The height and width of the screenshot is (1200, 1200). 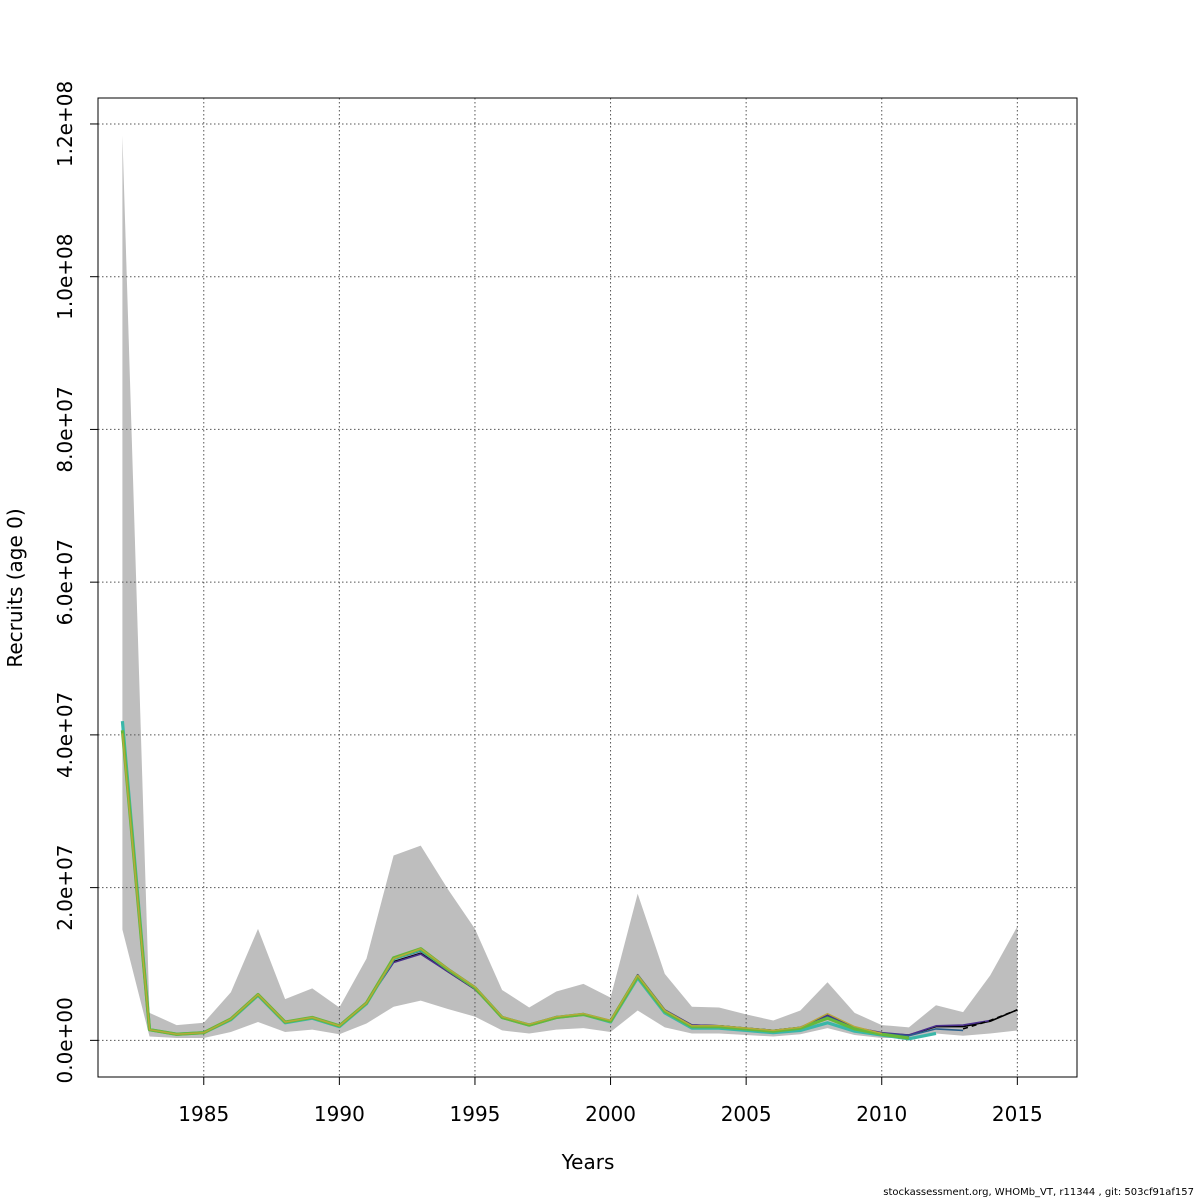 What do you see at coordinates (990, 1019) in the screenshot?
I see `series-line-dashed` at bounding box center [990, 1019].